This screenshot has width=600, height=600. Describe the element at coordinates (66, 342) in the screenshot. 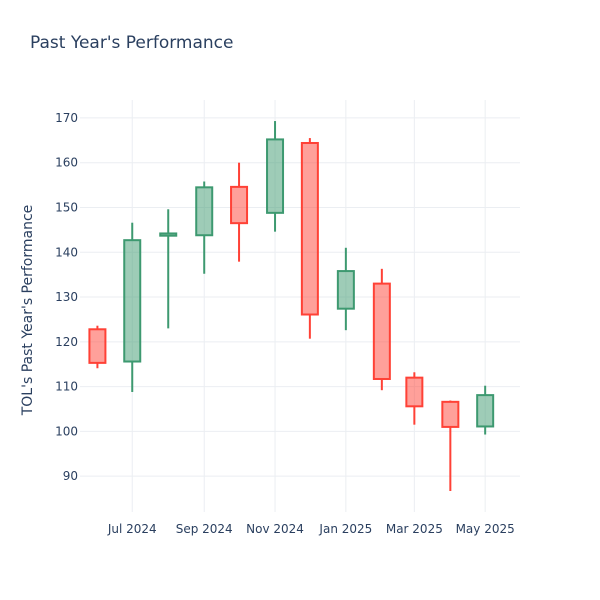

I see `y-tick-label: 120` at that location.